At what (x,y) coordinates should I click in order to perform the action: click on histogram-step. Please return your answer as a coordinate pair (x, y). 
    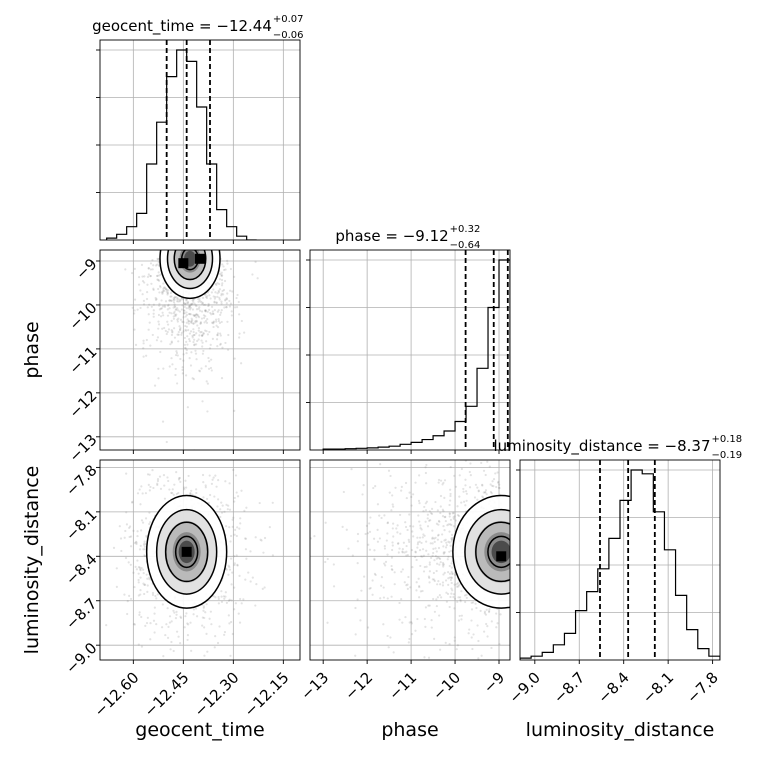
    Looking at the image, I should click on (416, 354).